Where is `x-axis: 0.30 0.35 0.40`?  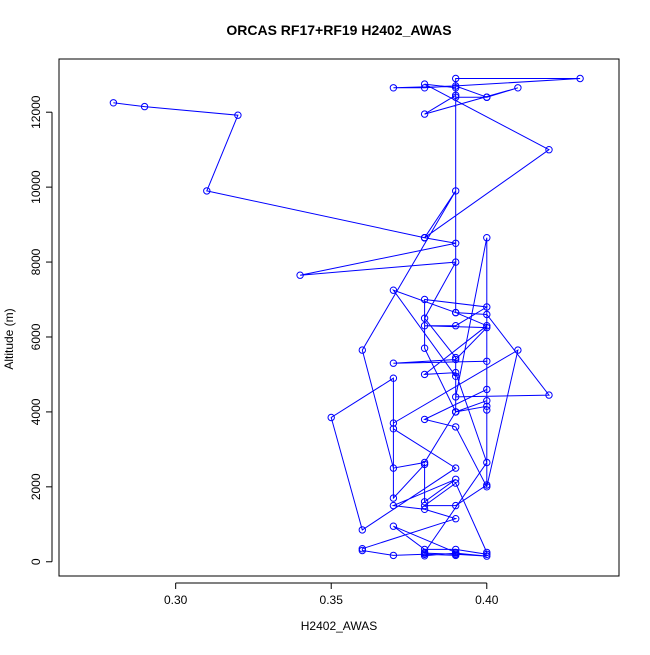
x-axis: 0.30 0.35 0.40 is located at coordinates (331, 594).